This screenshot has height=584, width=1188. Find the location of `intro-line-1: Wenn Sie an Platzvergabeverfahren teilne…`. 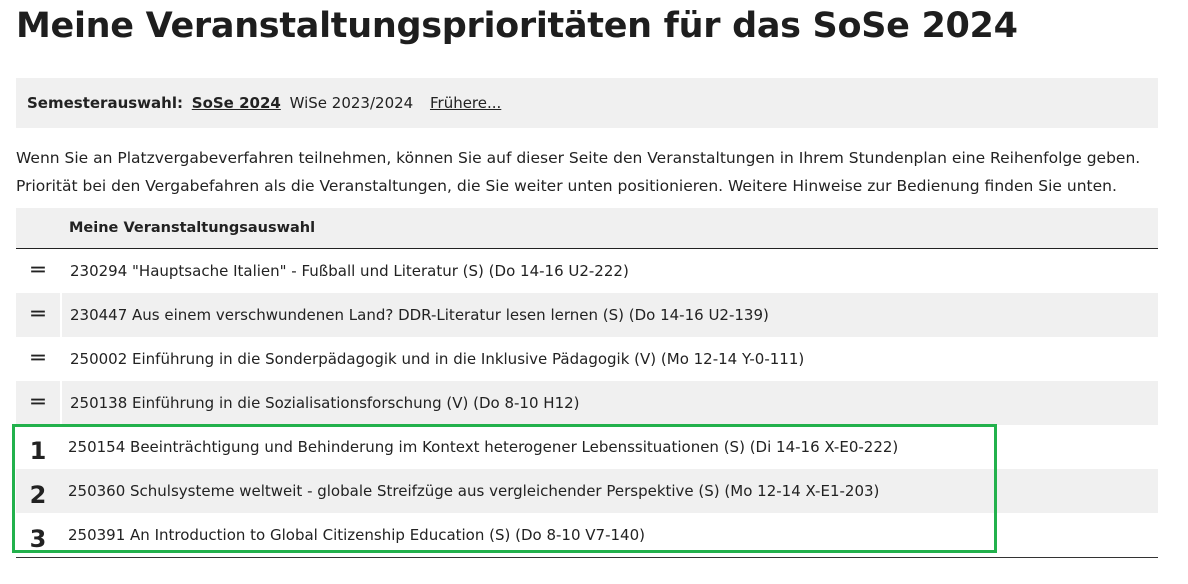

intro-line-1: Wenn Sie an Platzvergabeverfahren teilne… is located at coordinates (578, 158).